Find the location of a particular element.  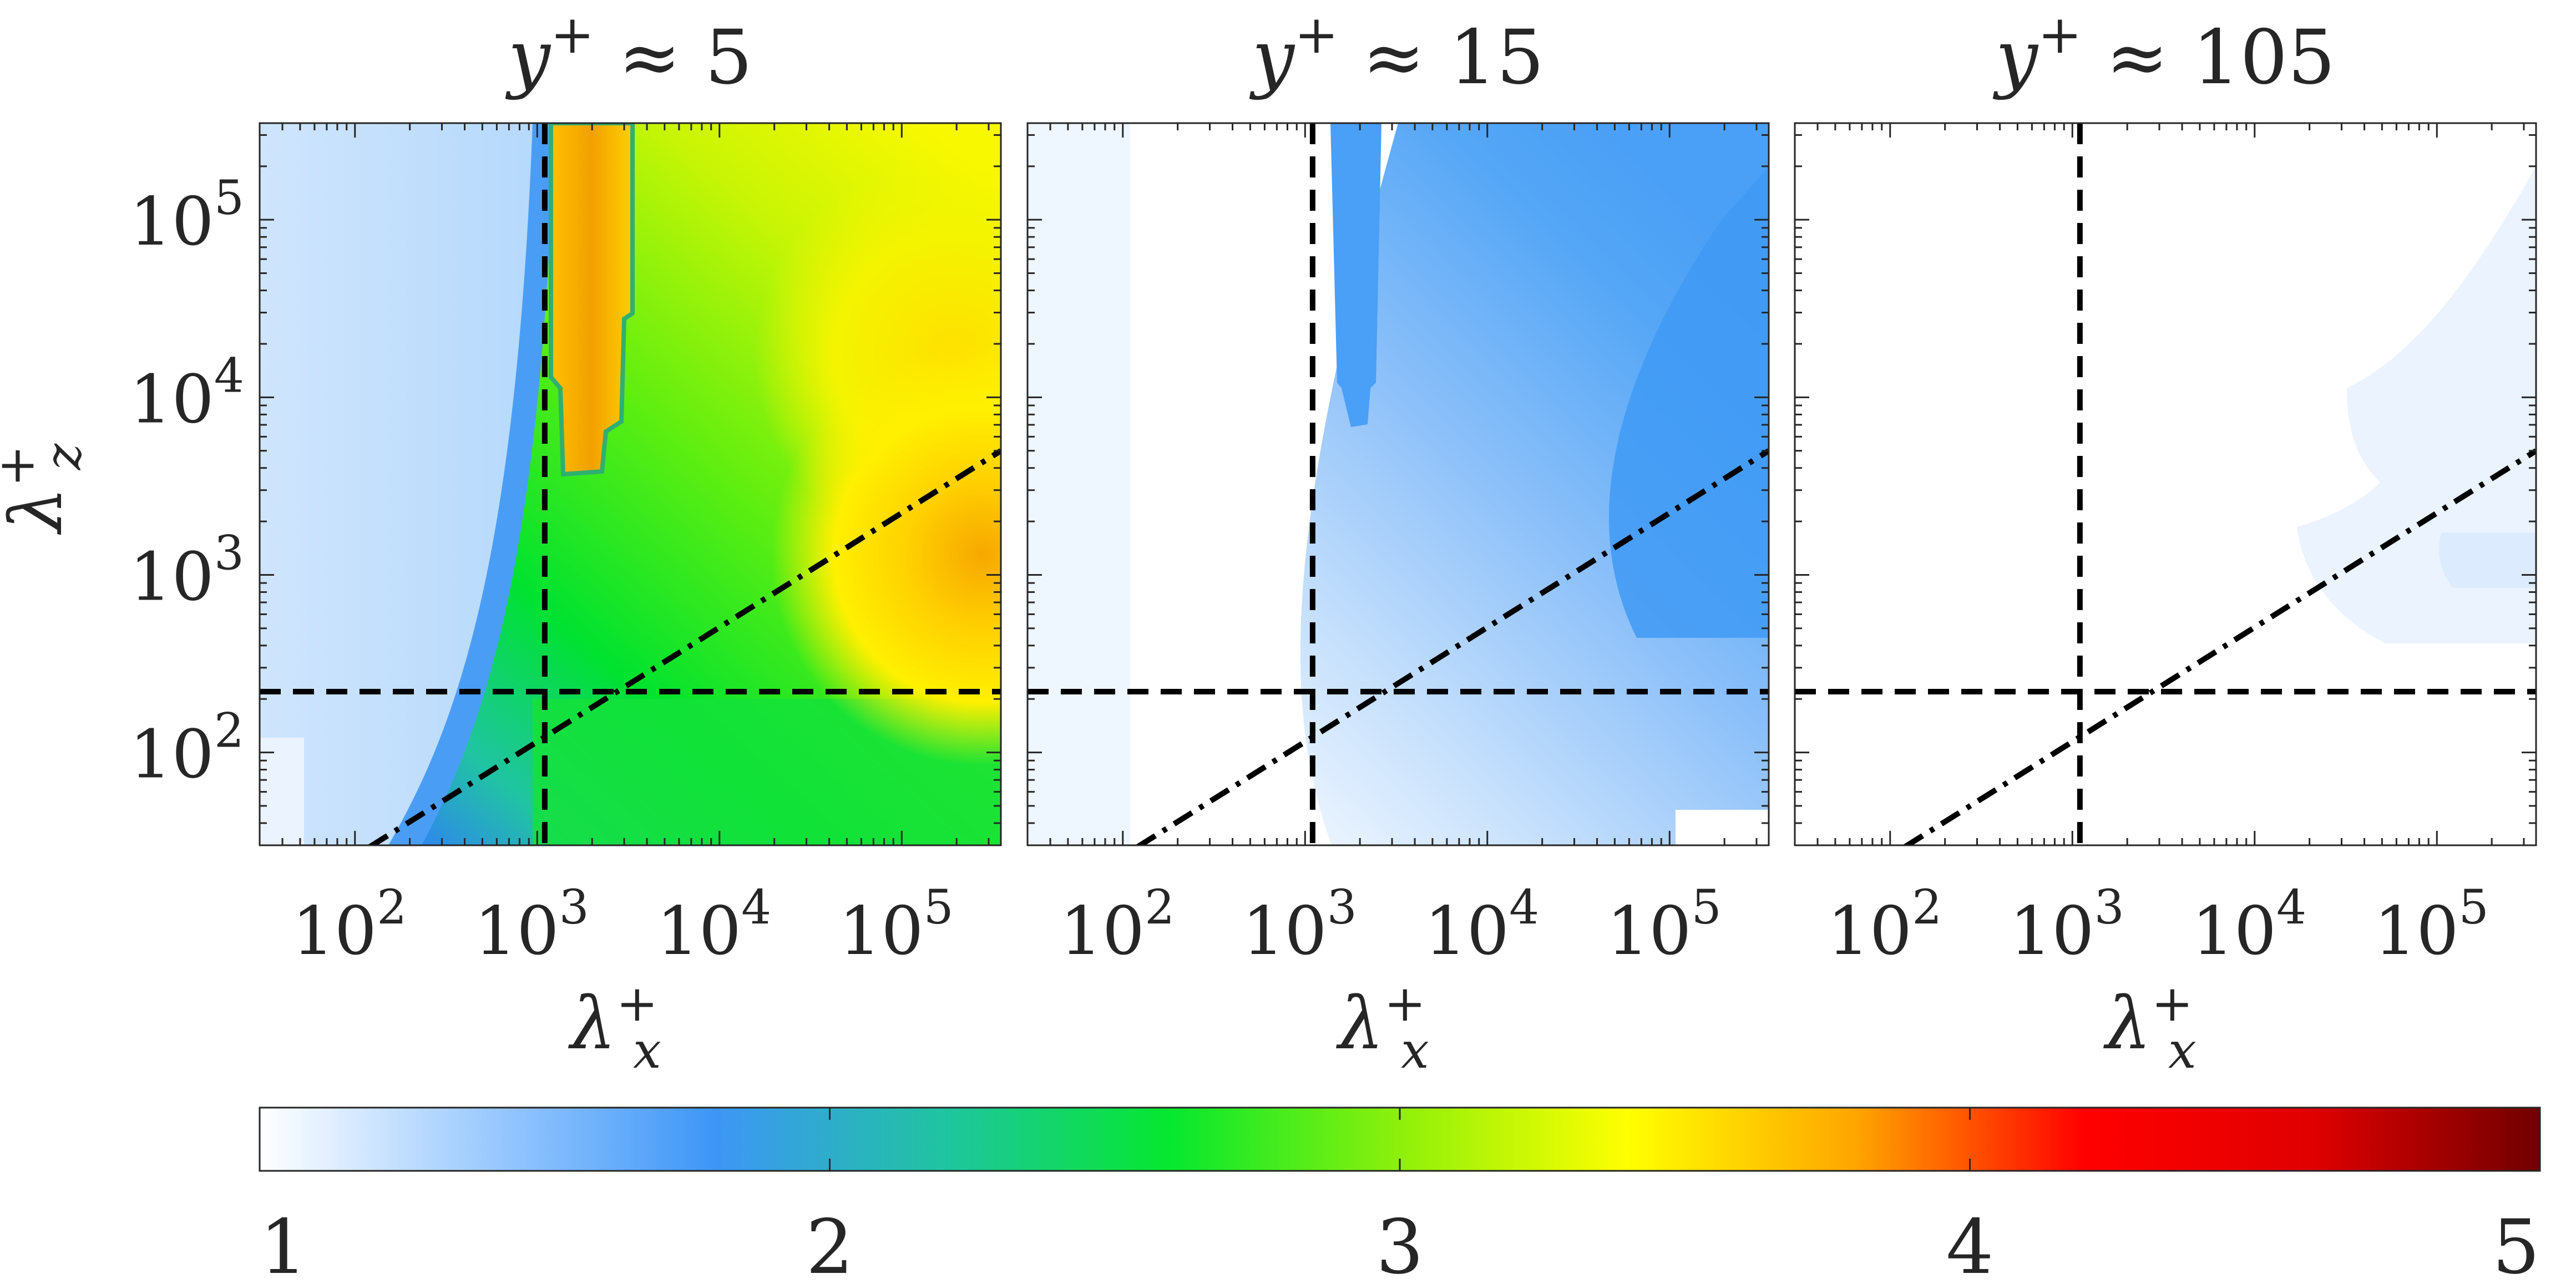

heatmap-1-low-strip is located at coordinates (282, 791).